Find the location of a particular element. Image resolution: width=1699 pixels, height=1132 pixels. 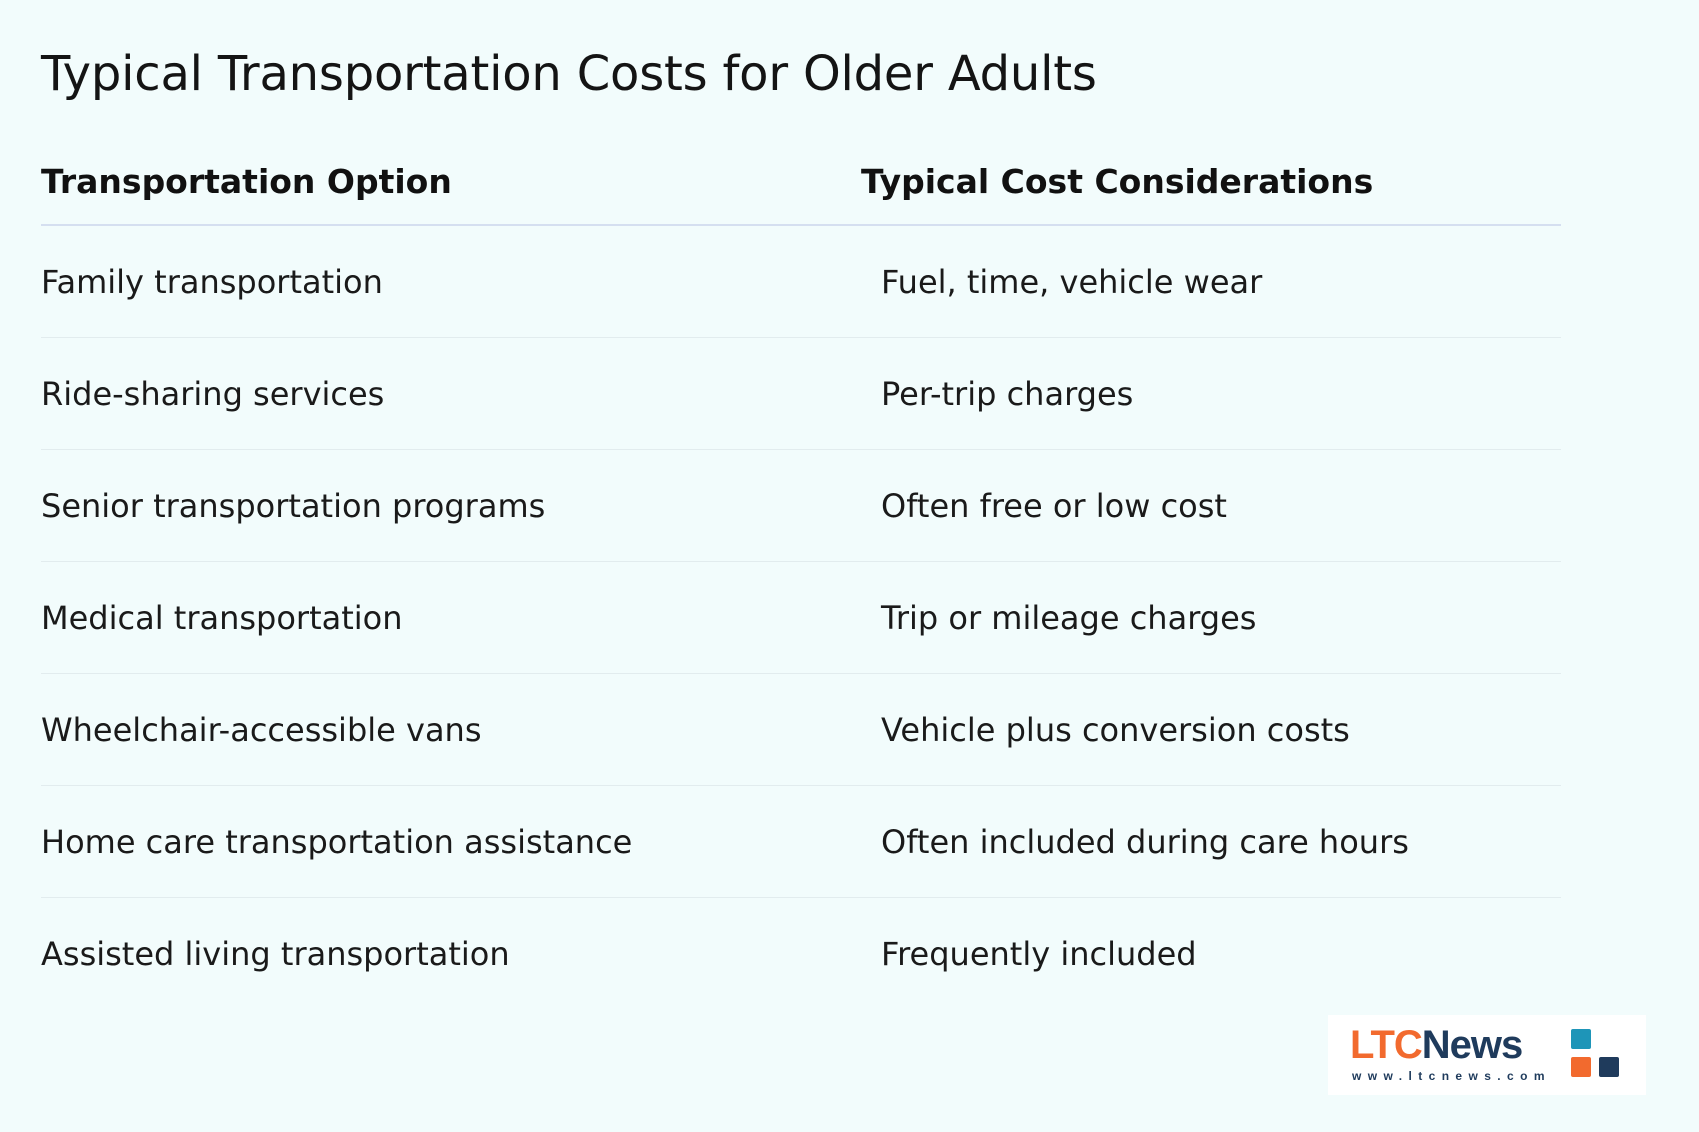

header-transportation-option: Transportation Option is located at coordinates (246, 181).